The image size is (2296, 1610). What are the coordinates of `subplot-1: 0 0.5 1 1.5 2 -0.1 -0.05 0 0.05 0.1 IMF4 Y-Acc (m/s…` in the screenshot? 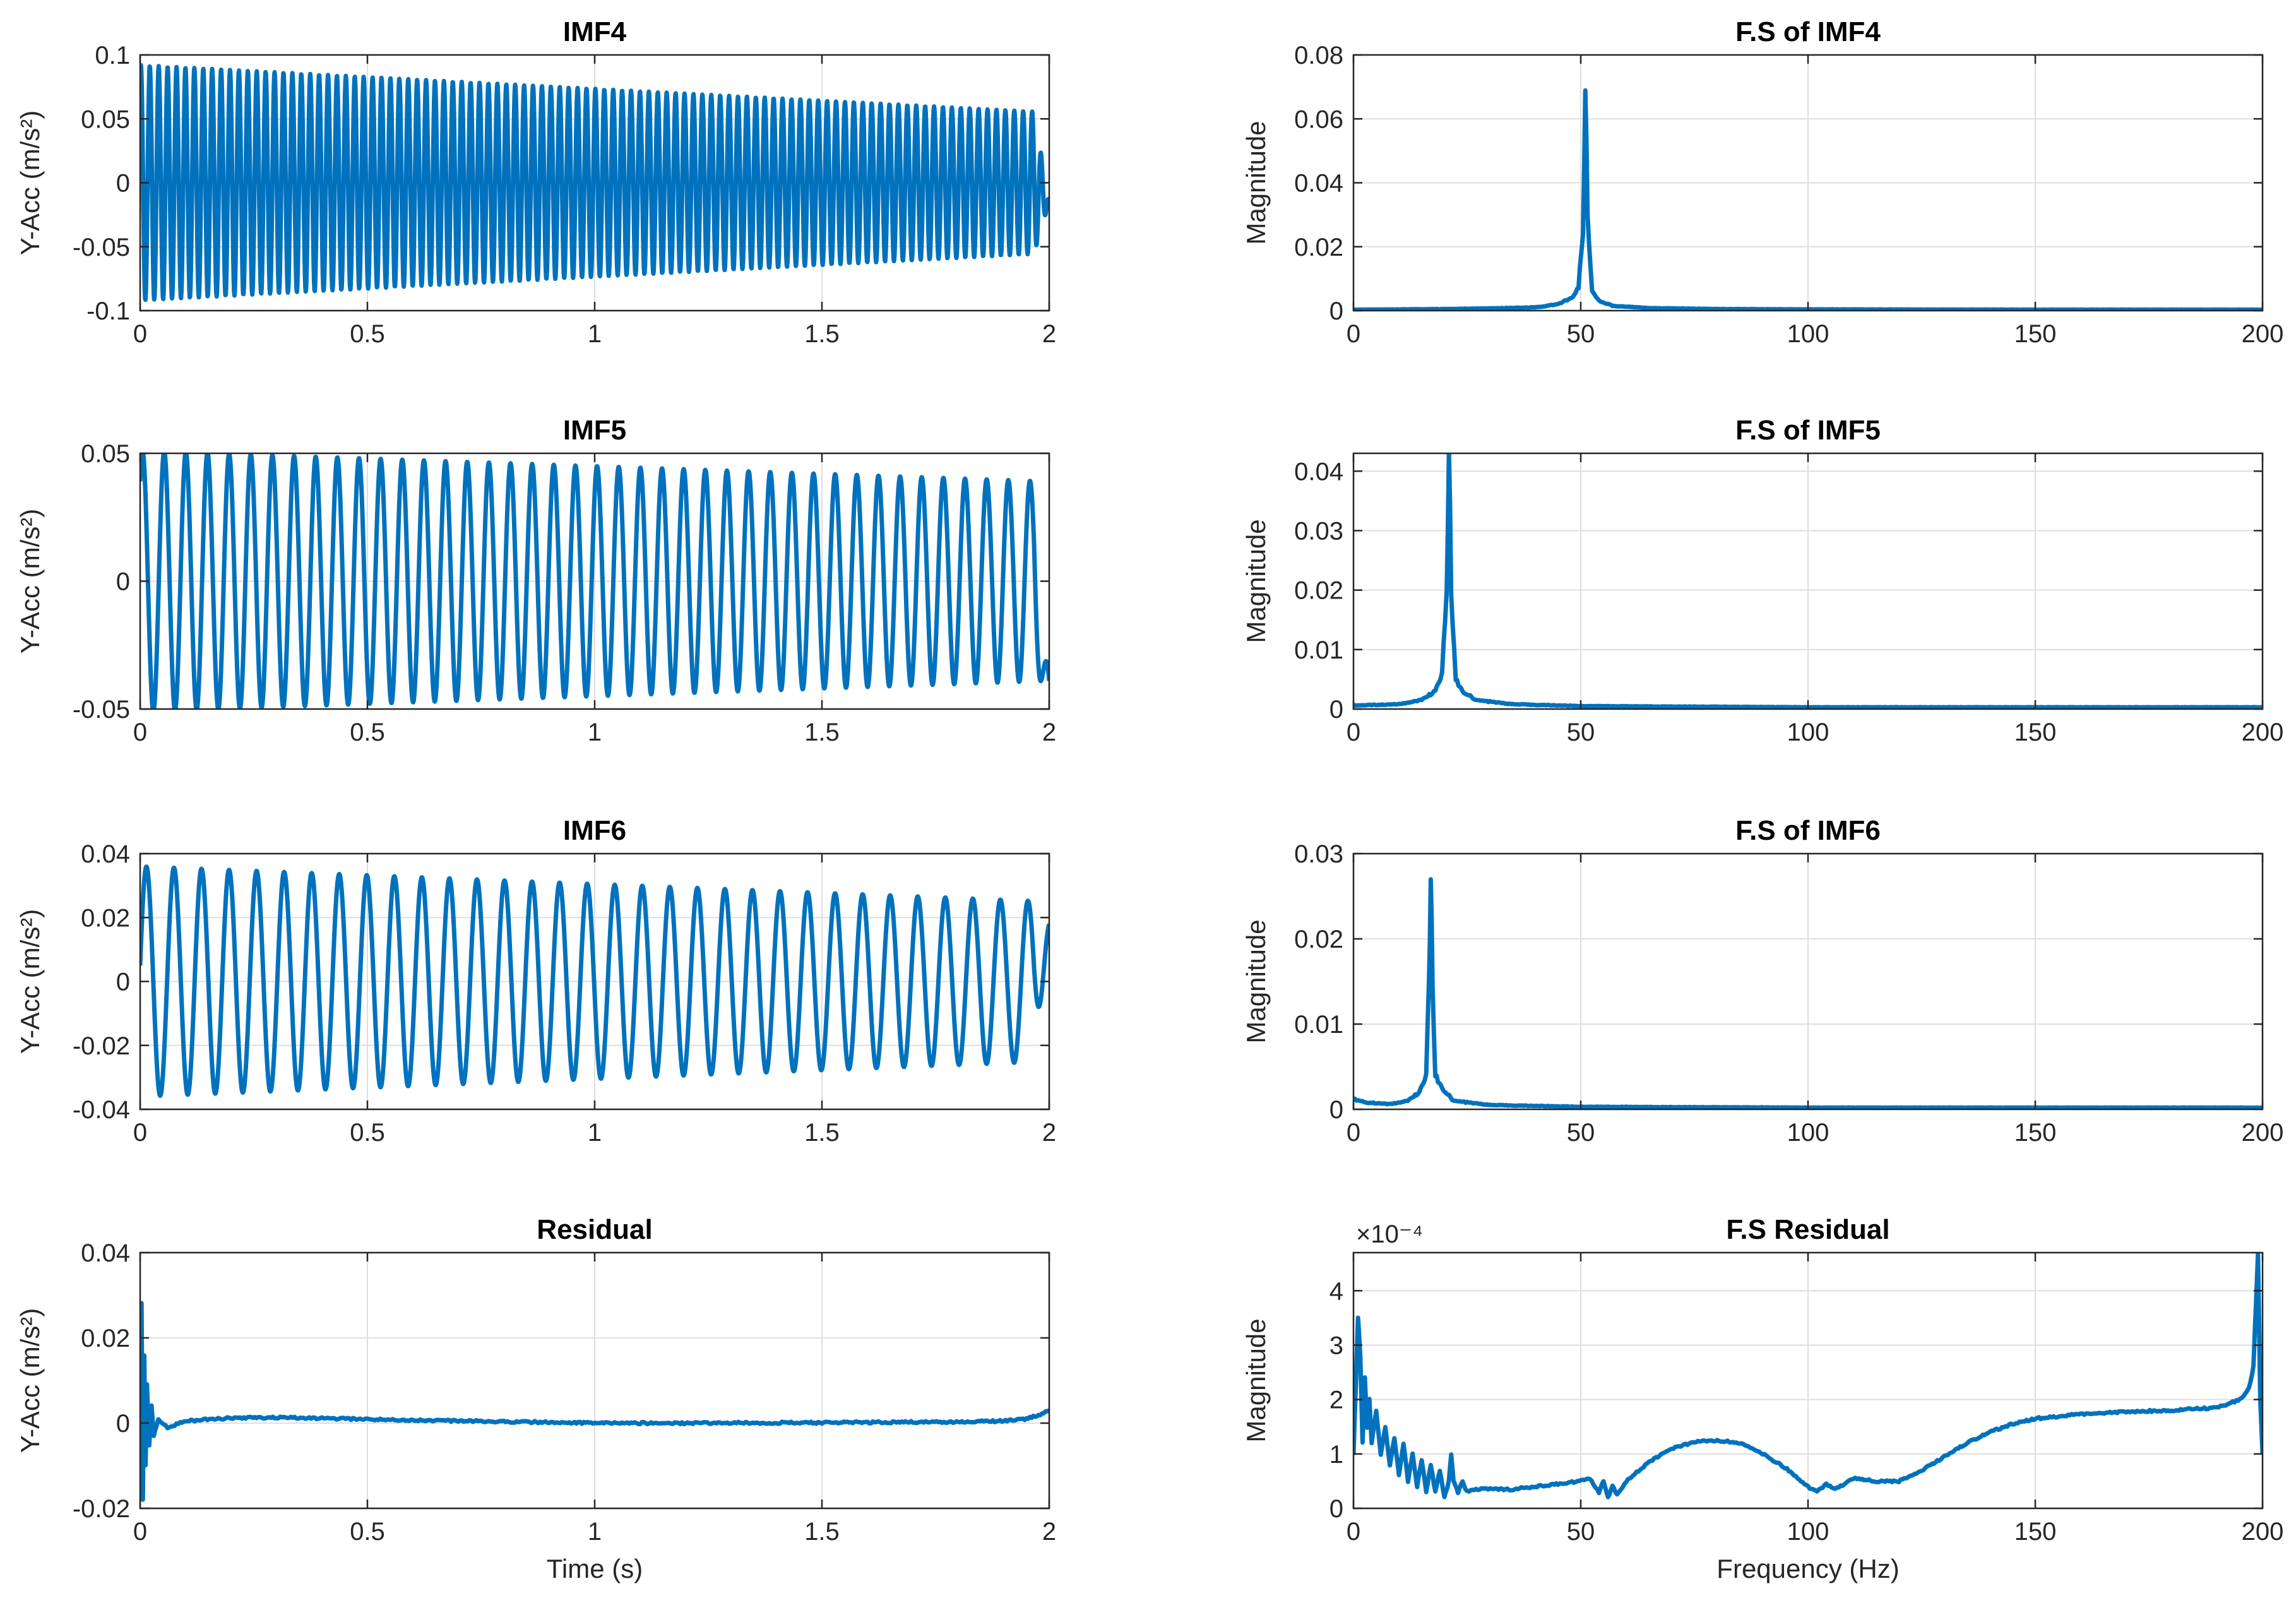 It's located at (535, 182).